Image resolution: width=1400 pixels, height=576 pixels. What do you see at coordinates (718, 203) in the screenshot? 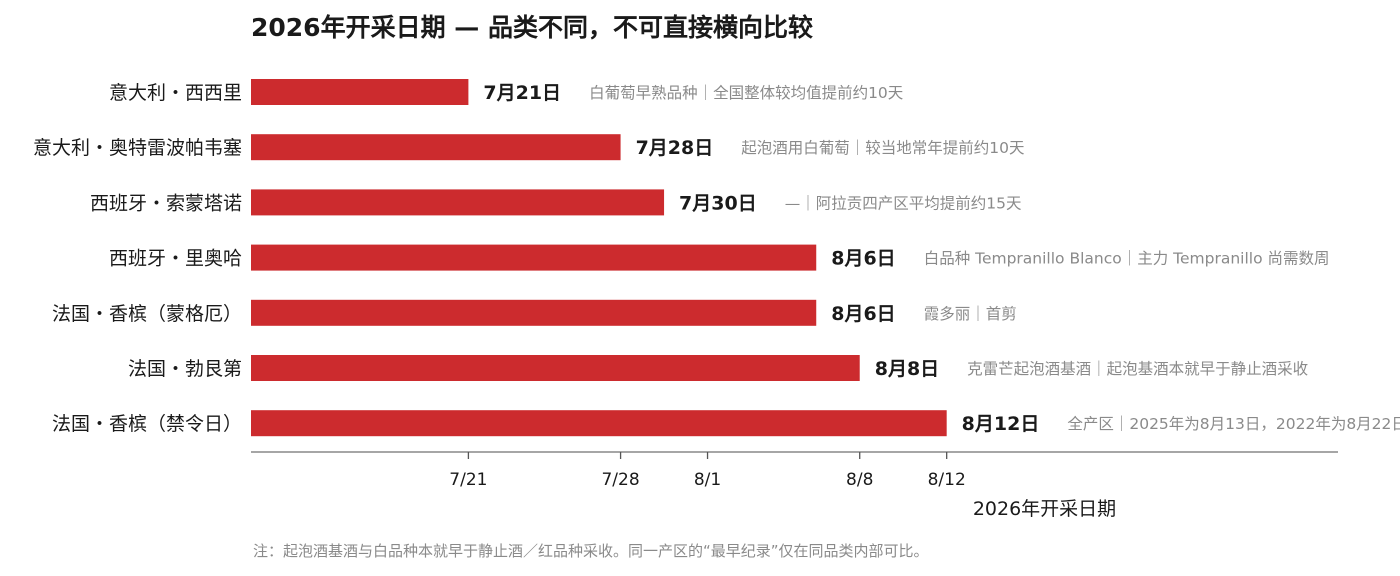
I see `value-label: 7月30日` at bounding box center [718, 203].